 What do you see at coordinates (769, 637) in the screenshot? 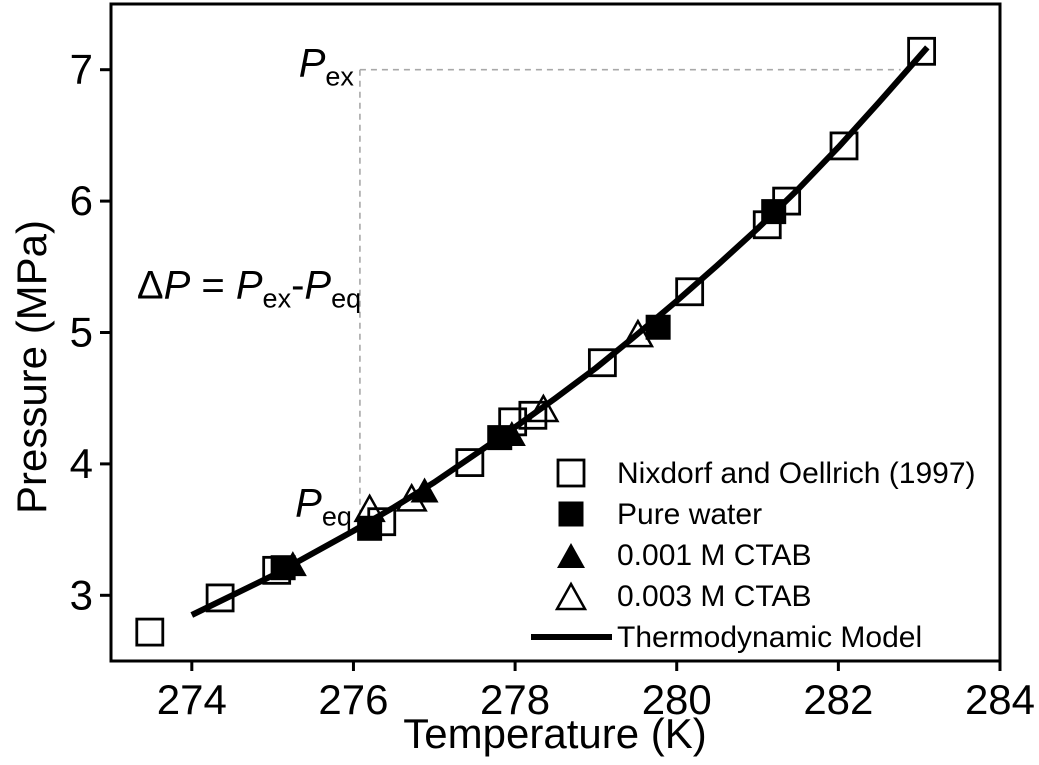
I see `legend-label: Thermodynamic Model` at bounding box center [769, 637].